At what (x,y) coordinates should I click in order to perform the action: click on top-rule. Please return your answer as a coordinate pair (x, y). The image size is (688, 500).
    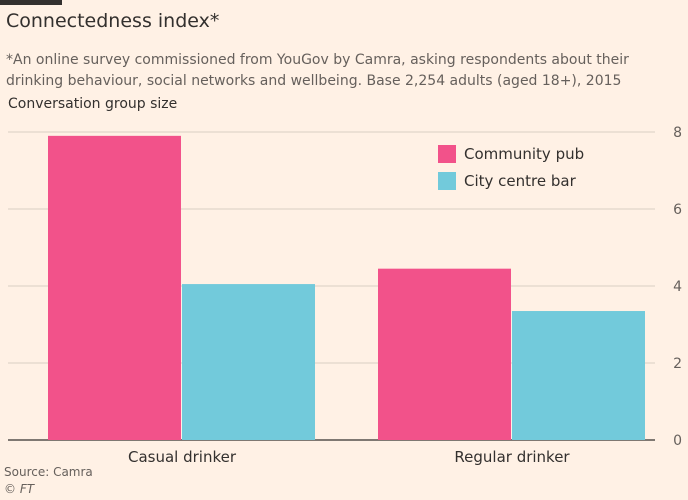
    Looking at the image, I should click on (31, 2).